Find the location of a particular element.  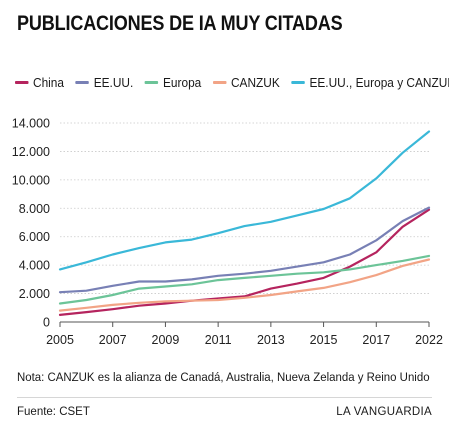

x-tick-label: 2011 is located at coordinates (218, 340).